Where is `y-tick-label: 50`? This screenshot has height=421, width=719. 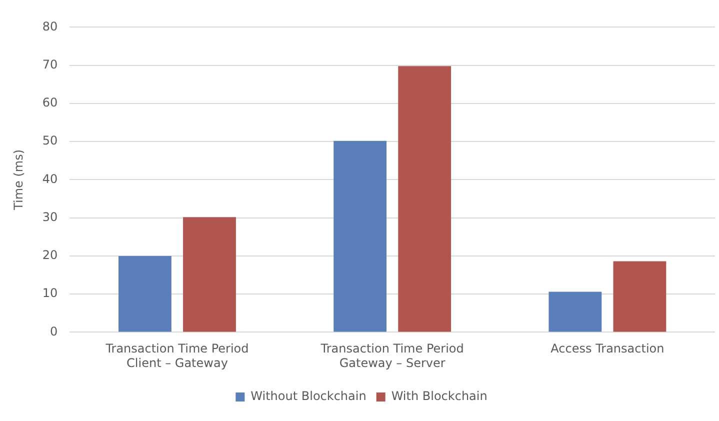
y-tick-label: 50 is located at coordinates (50, 141).